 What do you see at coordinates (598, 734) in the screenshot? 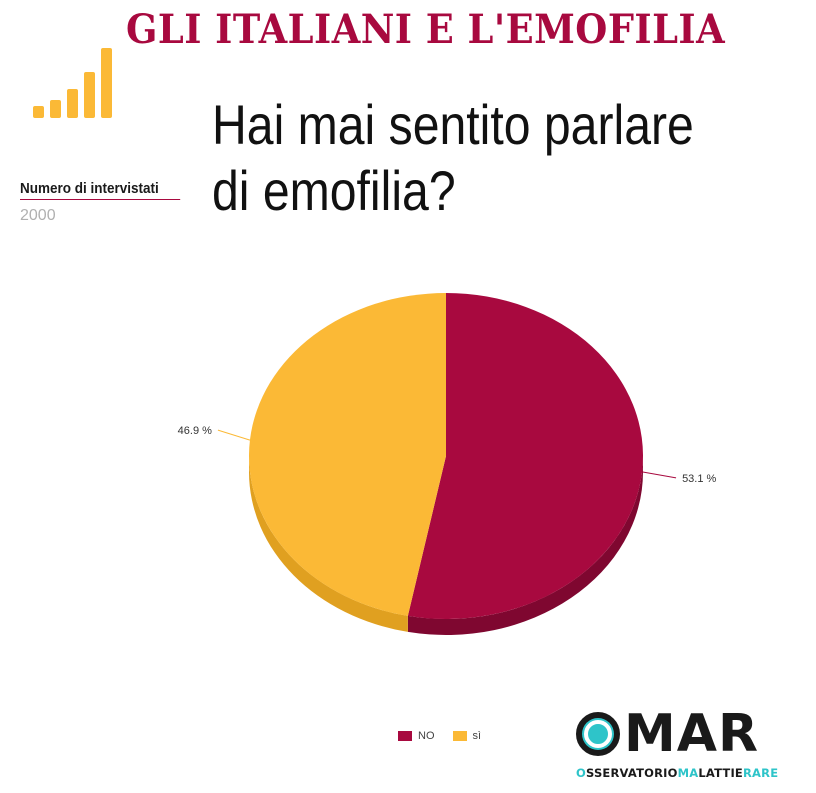
I see `eye-icon` at bounding box center [598, 734].